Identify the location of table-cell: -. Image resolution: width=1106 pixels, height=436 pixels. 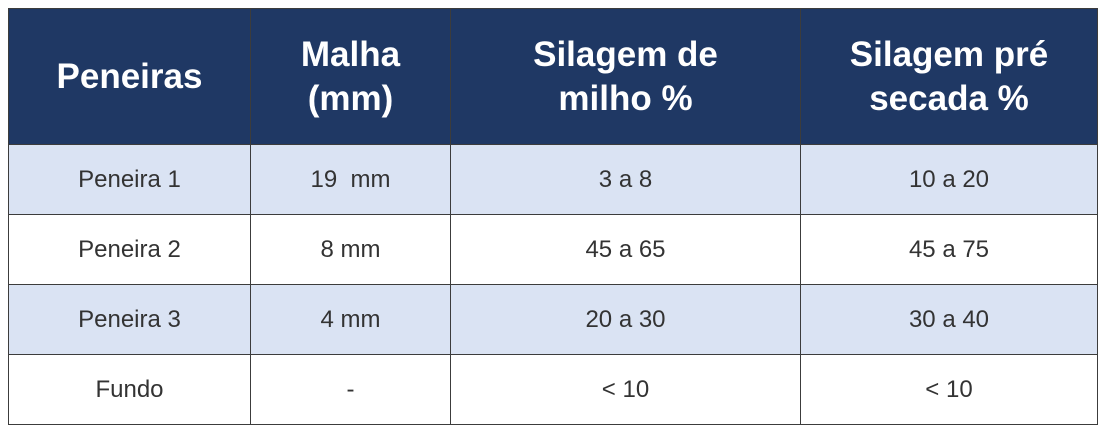
(350, 389).